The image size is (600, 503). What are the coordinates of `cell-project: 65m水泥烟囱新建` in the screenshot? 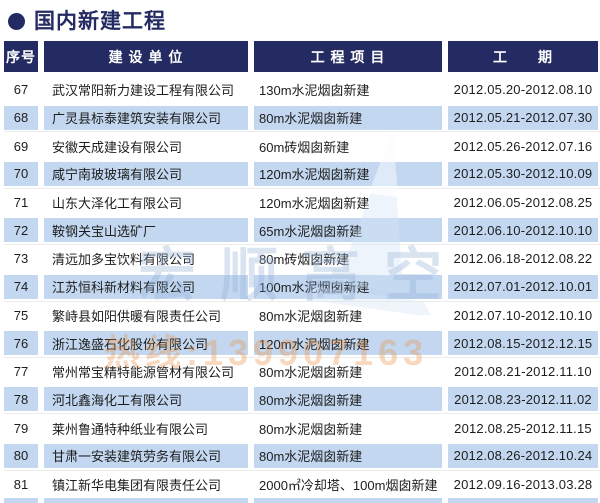 It's located at (348, 230).